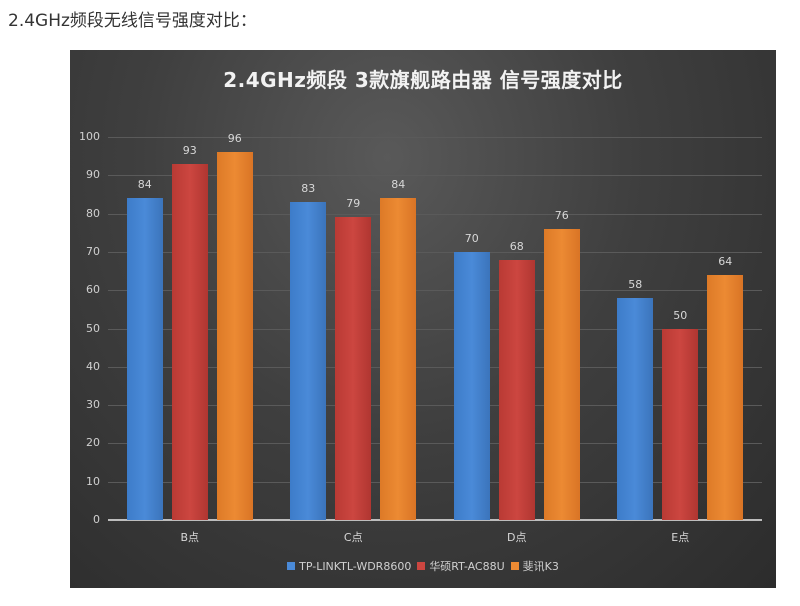  What do you see at coordinates (96, 519) in the screenshot?
I see `y-tick-label: 0` at bounding box center [96, 519].